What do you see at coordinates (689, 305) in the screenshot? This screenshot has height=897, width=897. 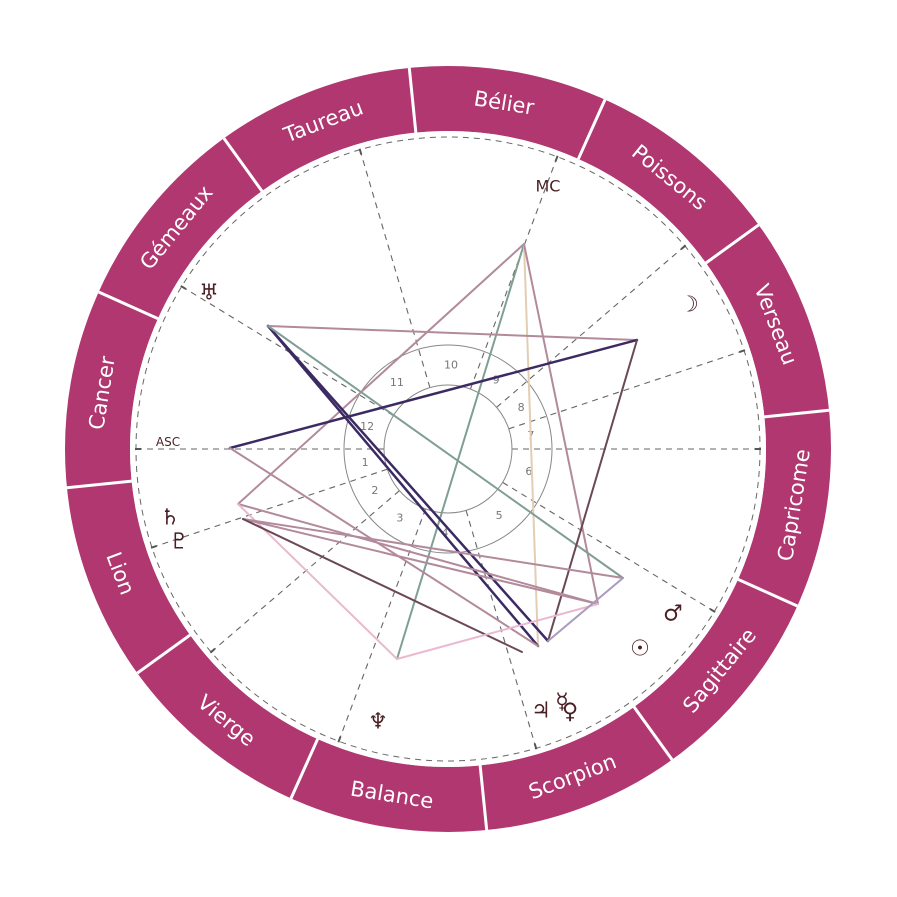 I see `moon-icon: ☽` at bounding box center [689, 305].